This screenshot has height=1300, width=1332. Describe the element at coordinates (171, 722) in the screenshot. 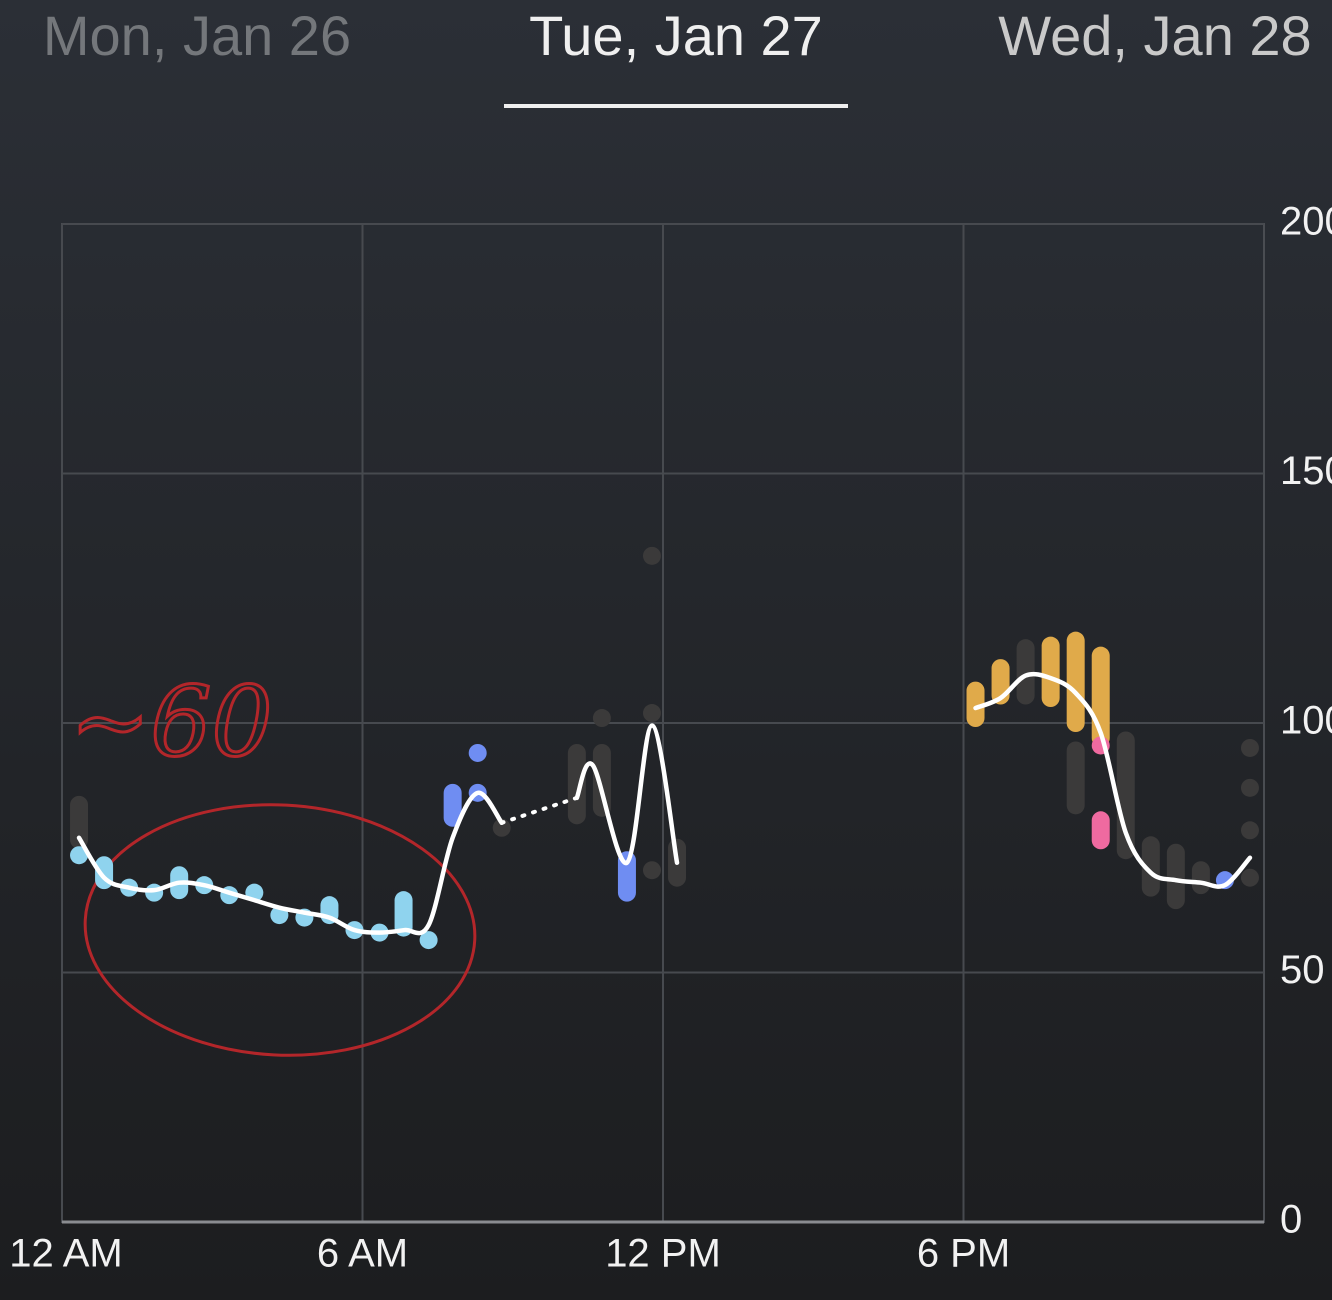

I see `hand-drawn-note: ~60` at that location.